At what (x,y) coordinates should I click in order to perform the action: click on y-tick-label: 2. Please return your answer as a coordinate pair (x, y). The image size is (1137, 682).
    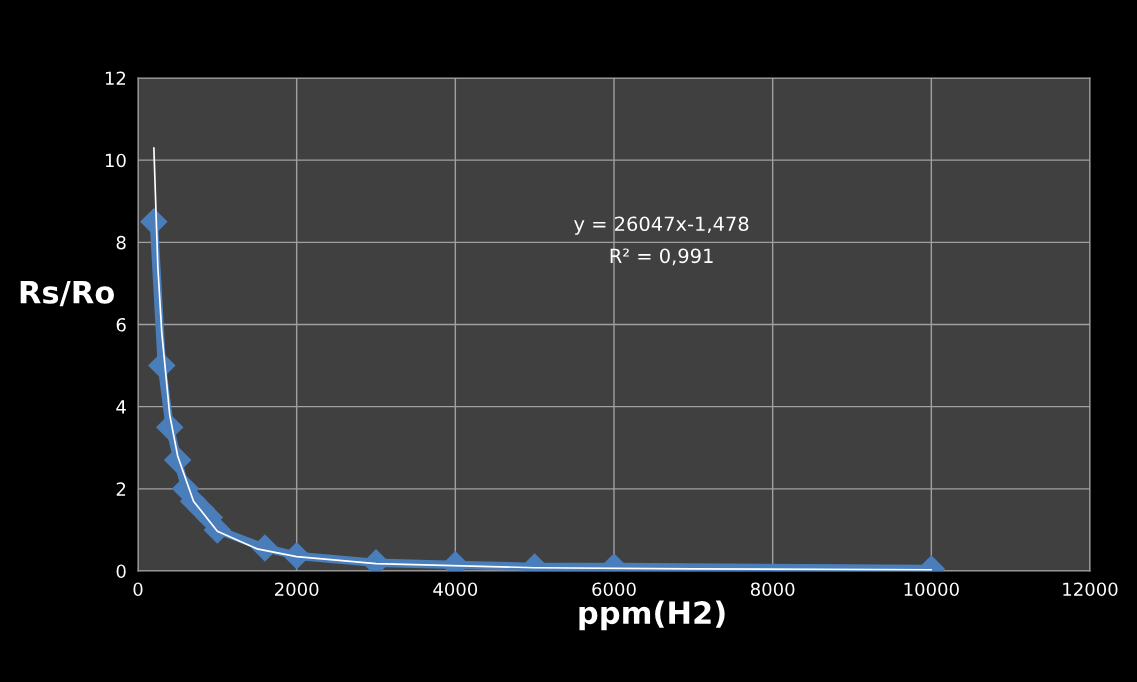
    Looking at the image, I should click on (121, 489).